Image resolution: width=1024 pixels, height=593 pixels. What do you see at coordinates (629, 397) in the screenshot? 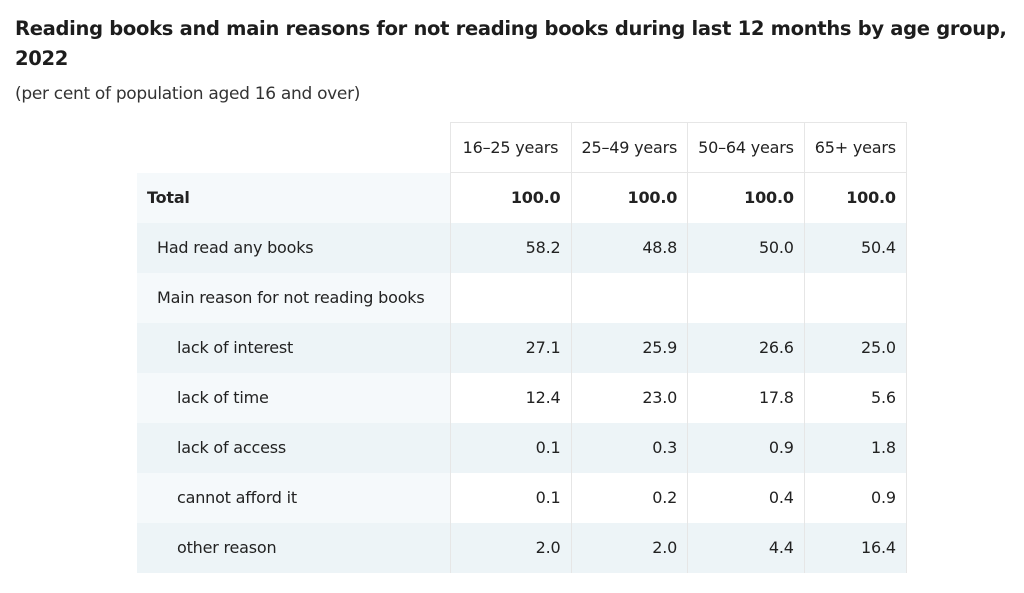
I see `table-cell: 23.0` at bounding box center [629, 397].